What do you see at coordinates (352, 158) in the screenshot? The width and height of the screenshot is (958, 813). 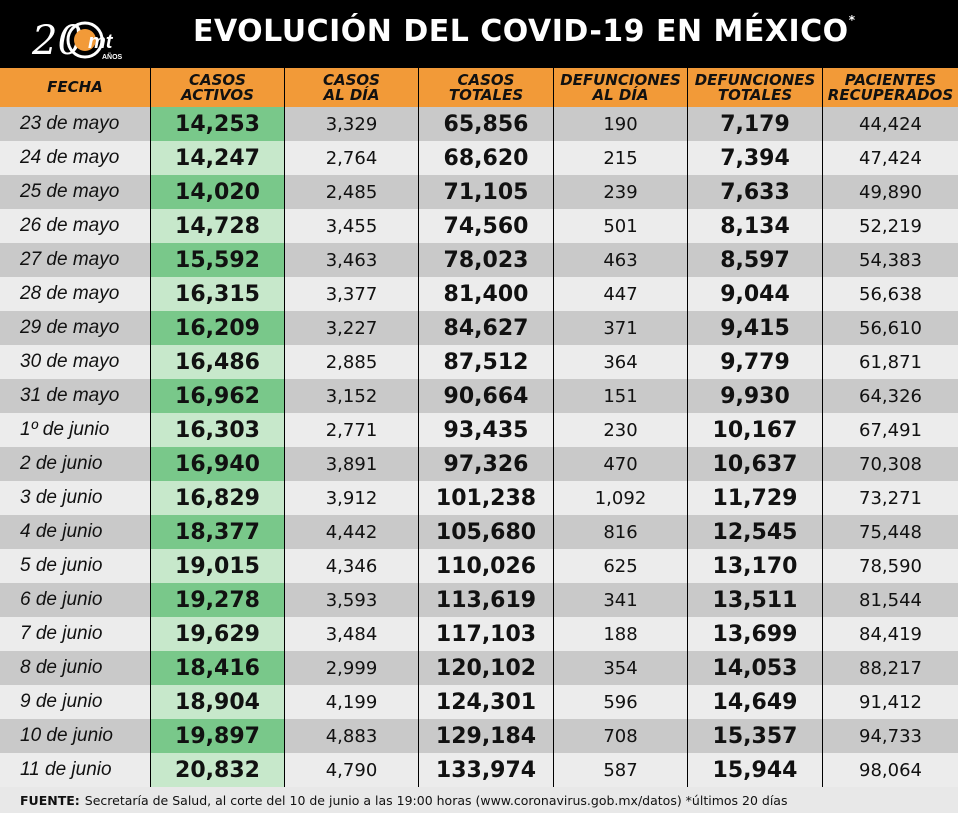 I see `cell-casos-dia: 2,764` at bounding box center [352, 158].